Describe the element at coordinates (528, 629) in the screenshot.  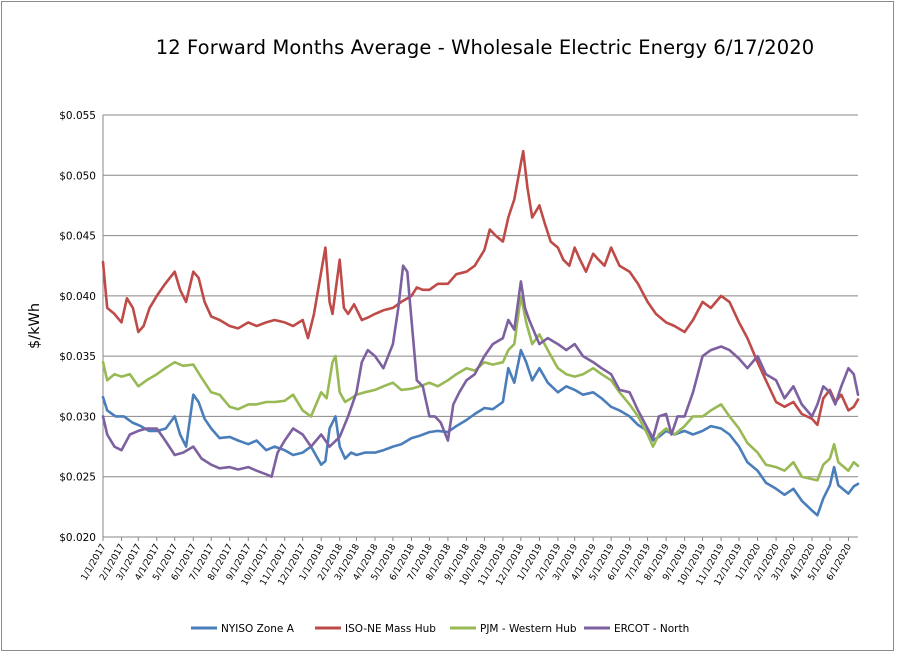
I see `legend-label: PJM - Western Hub` at that location.